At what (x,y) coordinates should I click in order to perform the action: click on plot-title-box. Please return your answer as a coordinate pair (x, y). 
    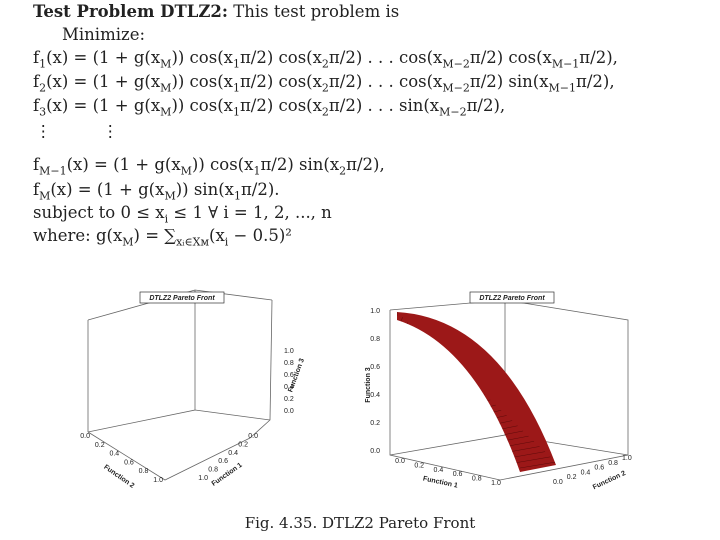
    Looking at the image, I should click on (512, 297).